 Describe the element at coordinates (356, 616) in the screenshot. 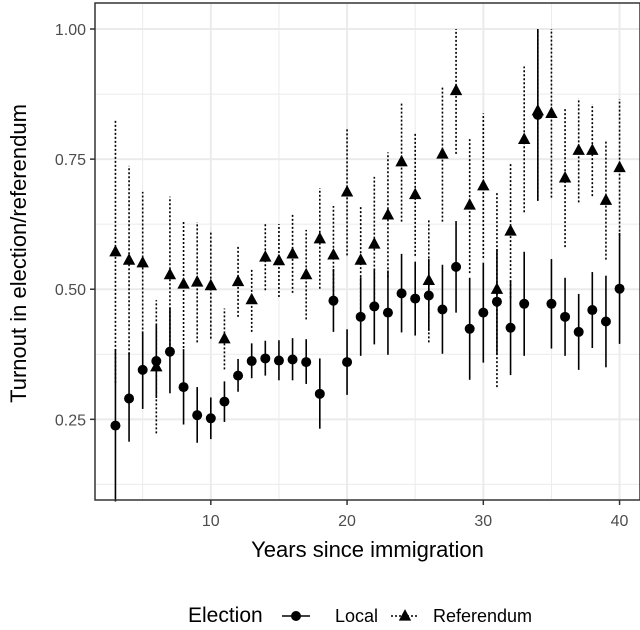

I see `legend-local-label: Local` at that location.